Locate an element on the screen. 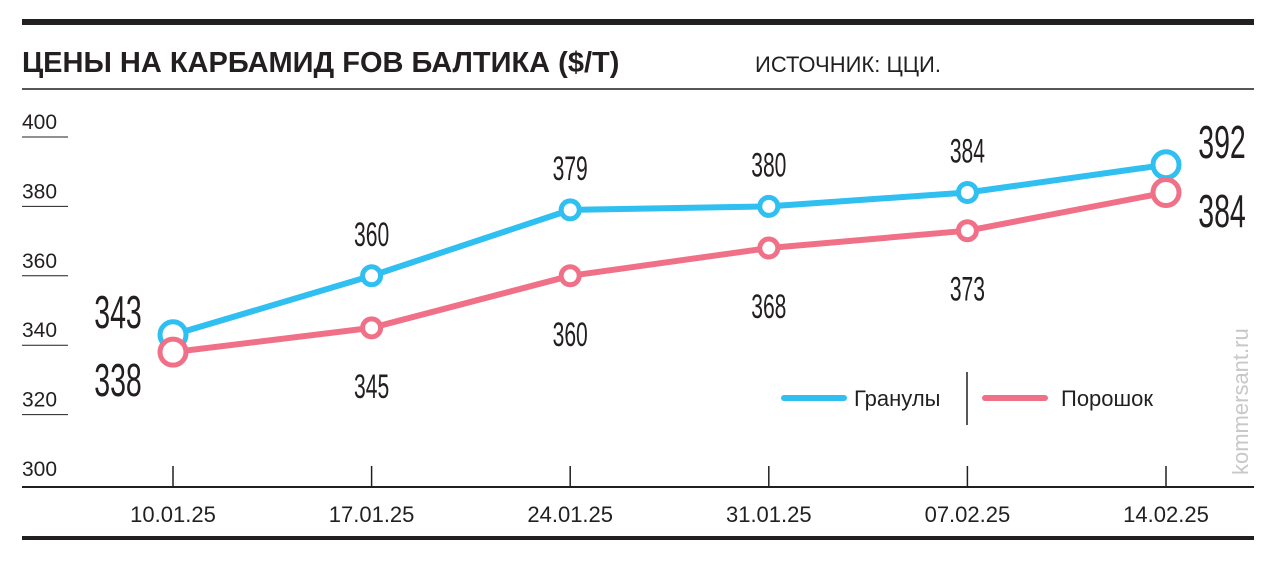  watermark: kommersant.ru is located at coordinates (1240, 401).